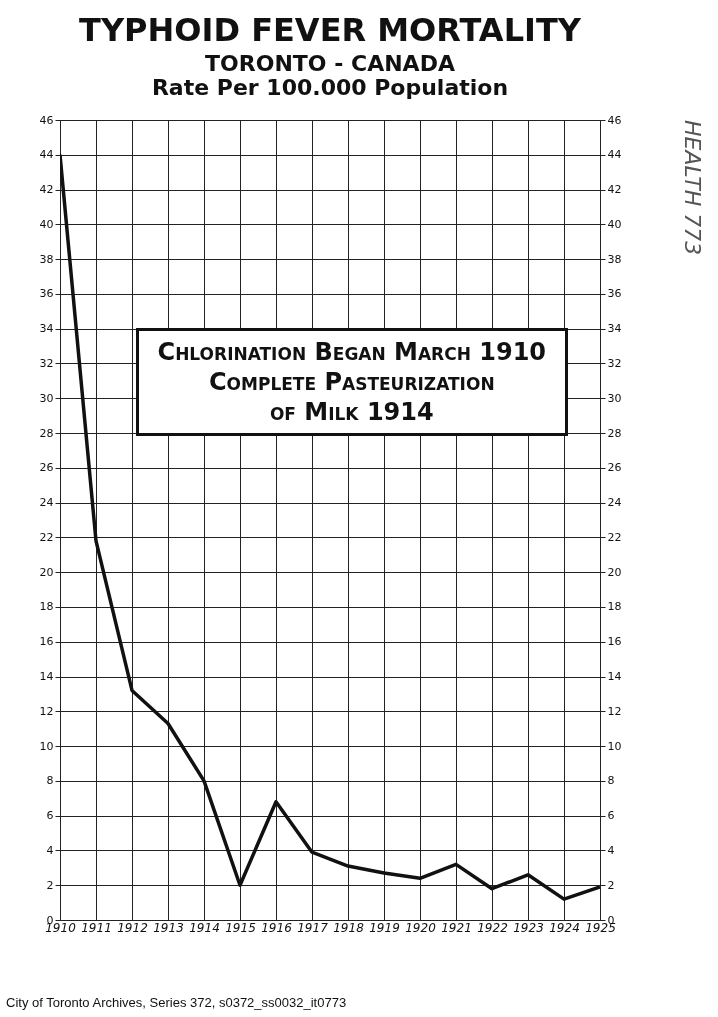 The width and height of the screenshot is (718, 1017). What do you see at coordinates (611, 850) in the screenshot?
I see `y2-tick-label: 4` at bounding box center [611, 850].